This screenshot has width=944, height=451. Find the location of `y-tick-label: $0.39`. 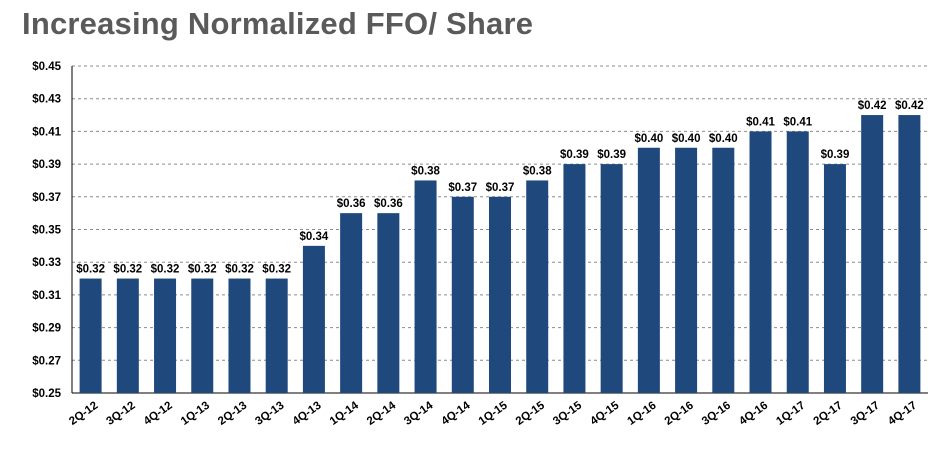

y-tick-label: $0.39 is located at coordinates (46, 165).